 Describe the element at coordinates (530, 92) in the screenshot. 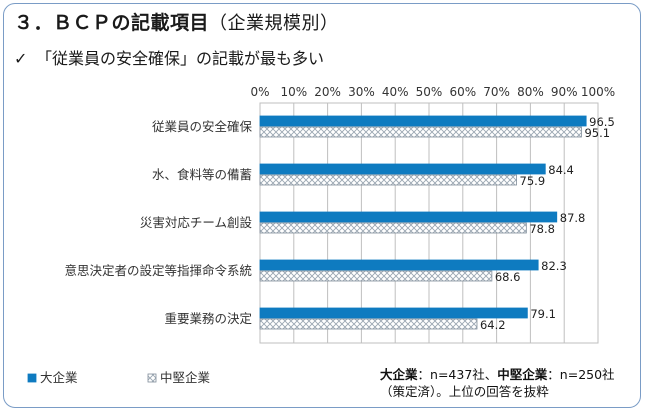

I see `x-tick-label: 80%` at that location.